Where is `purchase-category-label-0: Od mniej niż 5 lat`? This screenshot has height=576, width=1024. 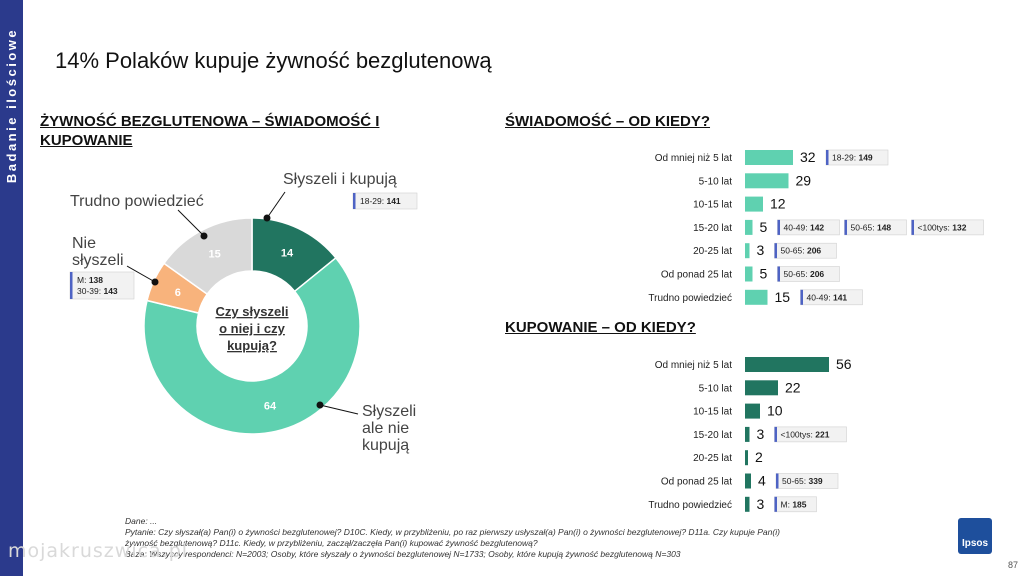
purchase-category-label-0: Od mniej niż 5 lat is located at coordinates (693, 365).